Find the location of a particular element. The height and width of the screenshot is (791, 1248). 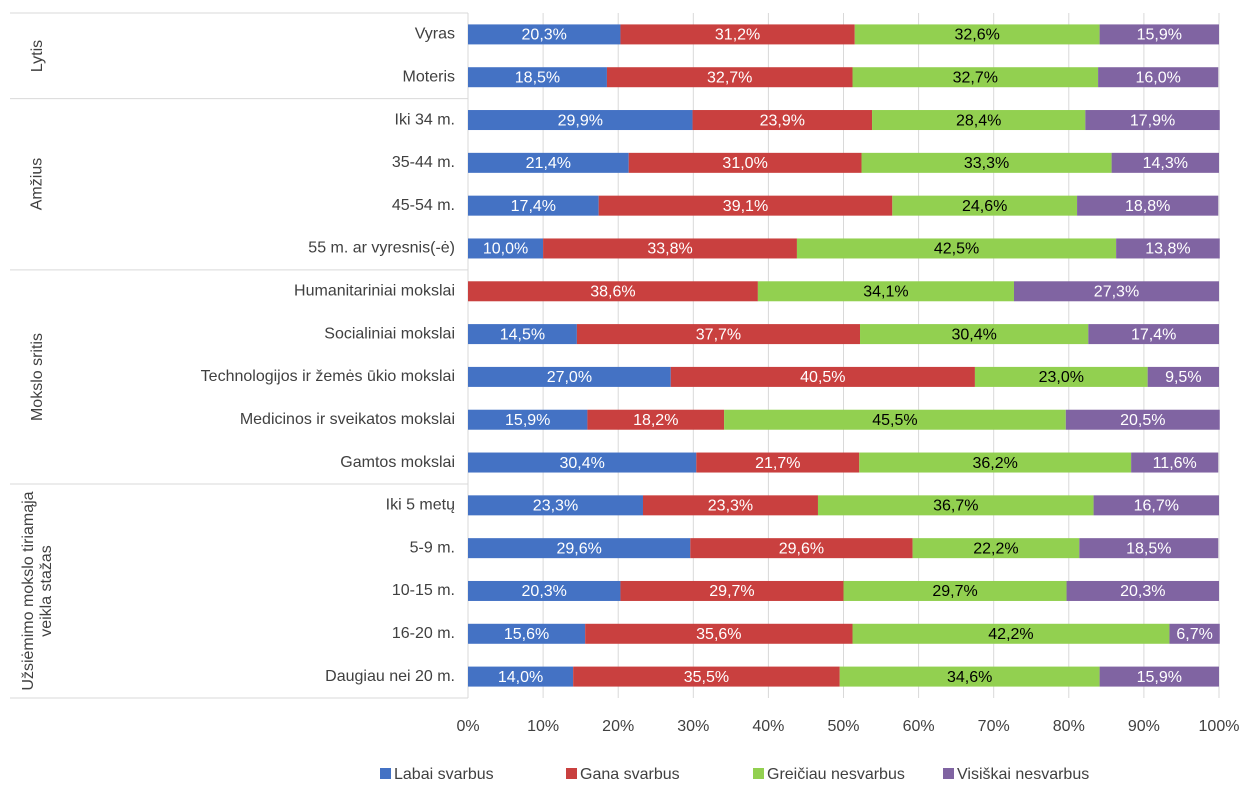

data-label: 14,3% is located at coordinates (1165, 163).